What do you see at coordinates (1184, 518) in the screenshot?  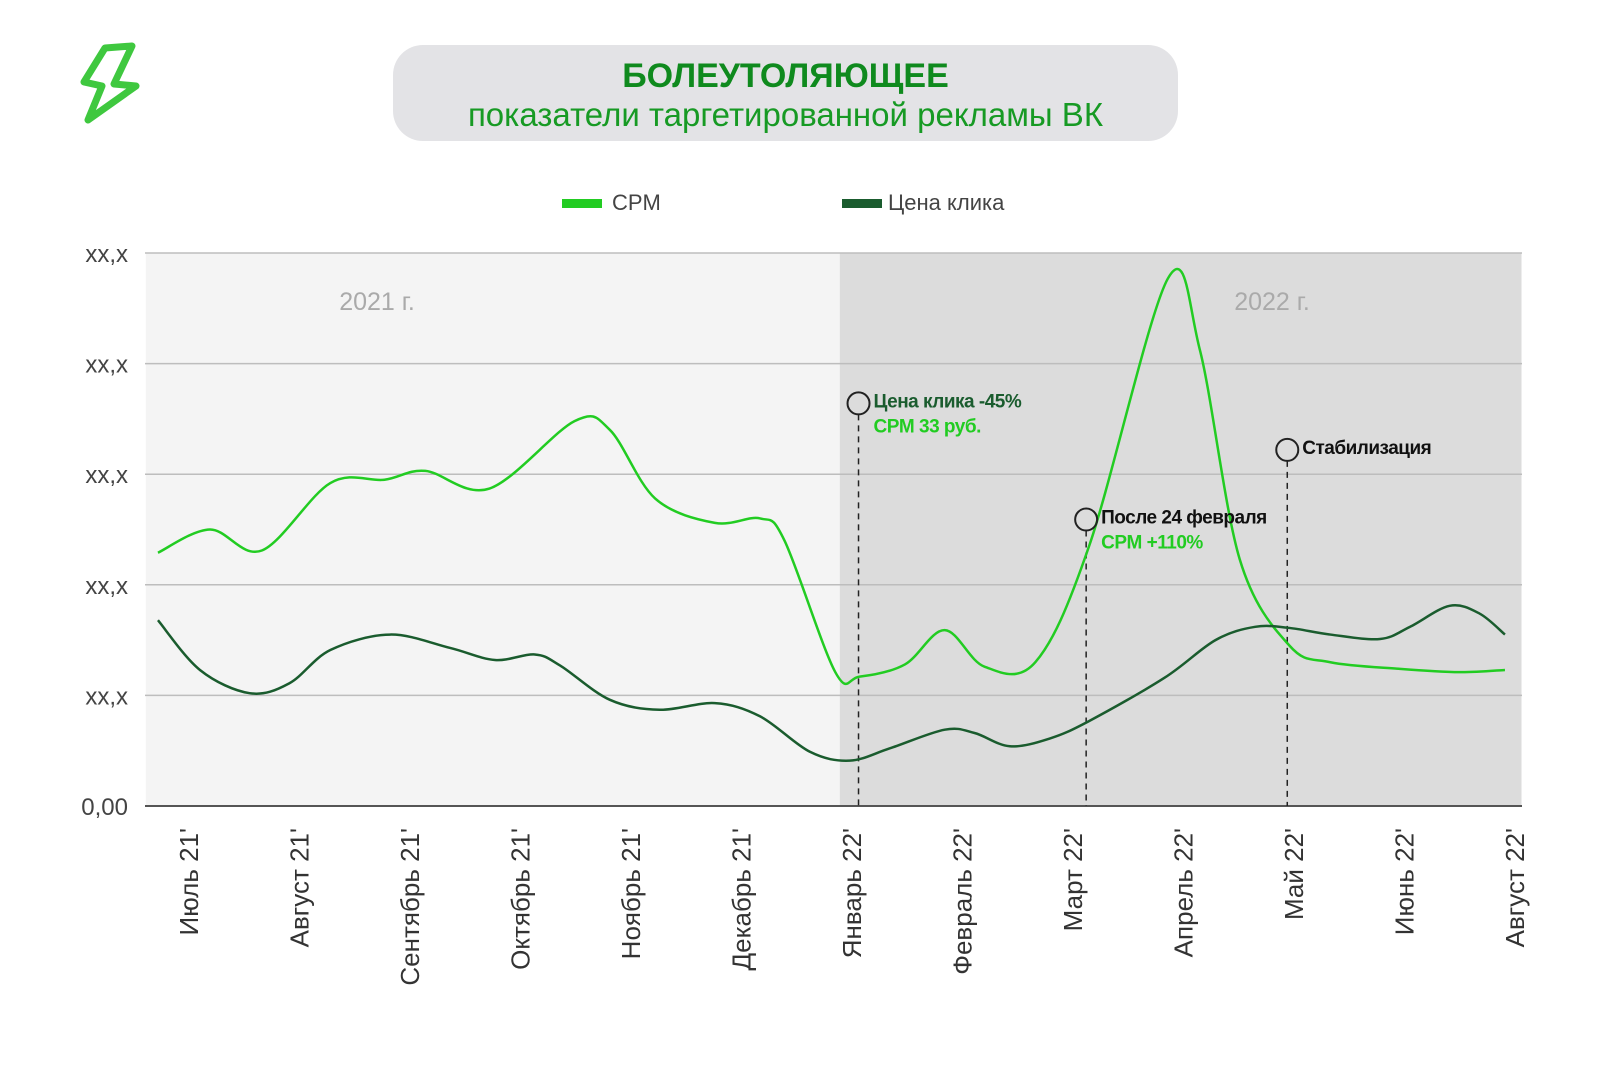 I see `annotation-text: После 24 февраля` at bounding box center [1184, 518].